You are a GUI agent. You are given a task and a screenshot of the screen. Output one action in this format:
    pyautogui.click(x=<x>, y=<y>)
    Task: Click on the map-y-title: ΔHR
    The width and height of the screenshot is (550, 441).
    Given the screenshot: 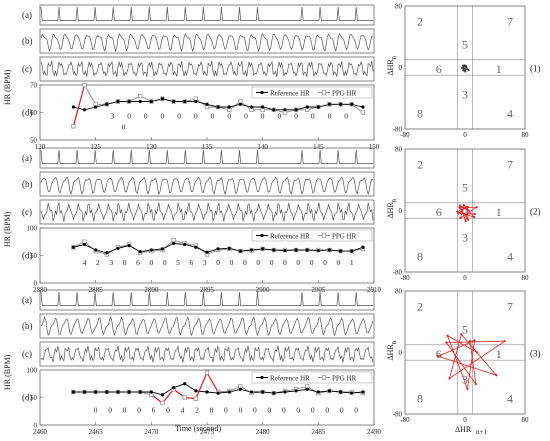 What is the action you would take?
    pyautogui.click(x=390, y=67)
    